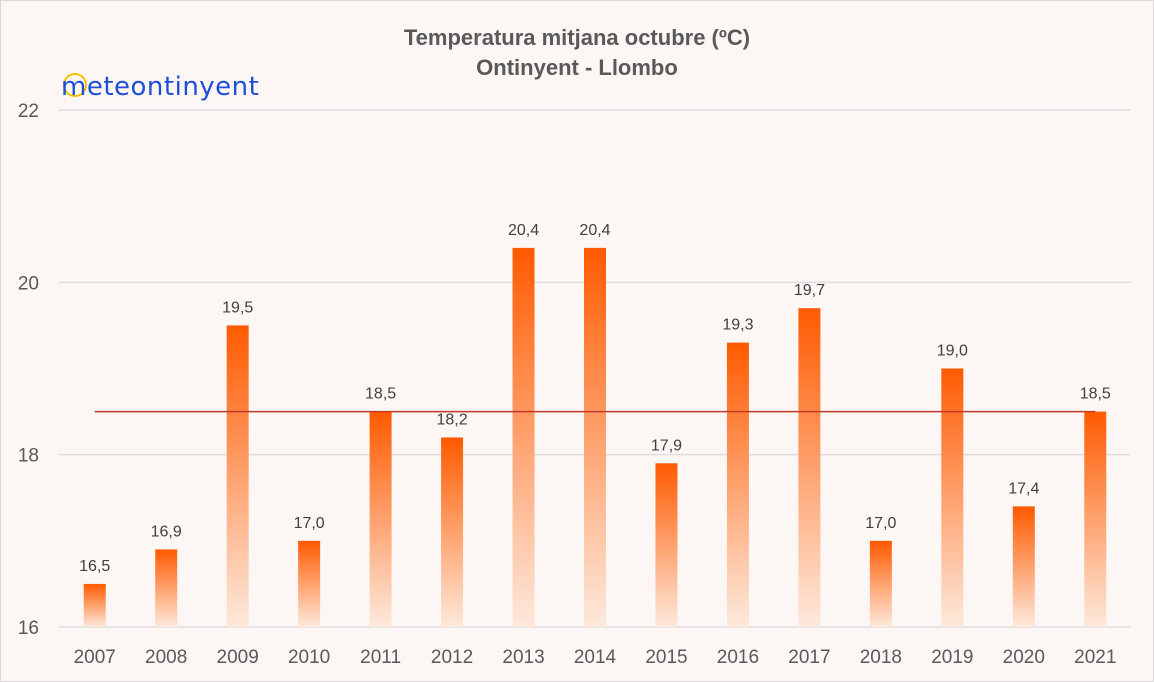  I want to click on value-label-2008: 16,9, so click(166, 531).